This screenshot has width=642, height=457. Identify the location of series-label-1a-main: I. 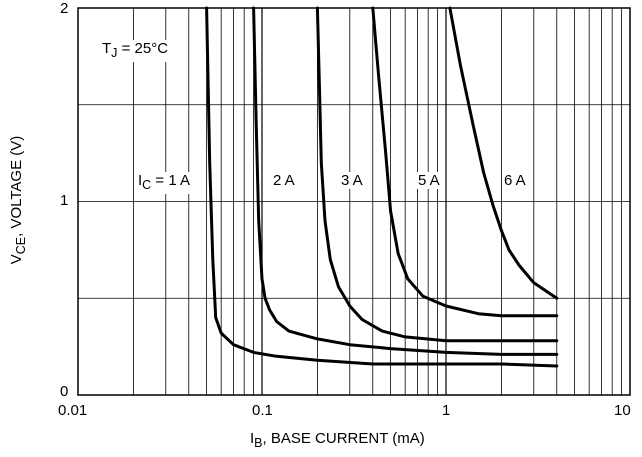
(140, 180).